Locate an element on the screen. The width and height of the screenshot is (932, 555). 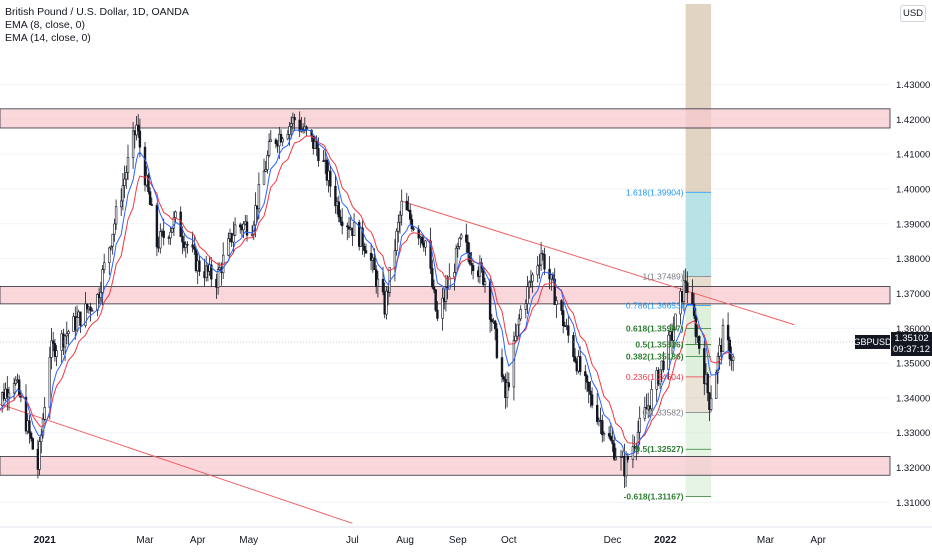
price-tick-label: 1.34000 is located at coordinates (913, 398).